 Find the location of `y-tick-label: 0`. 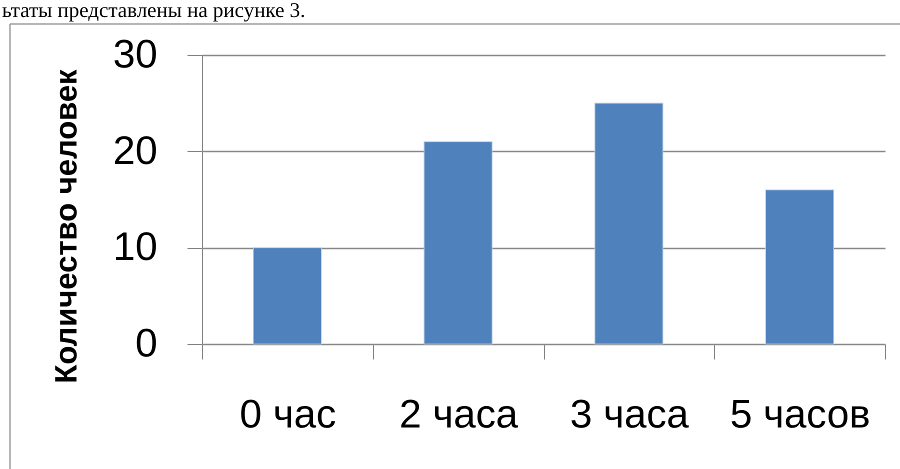

y-tick-label: 0 is located at coordinates (146, 344).